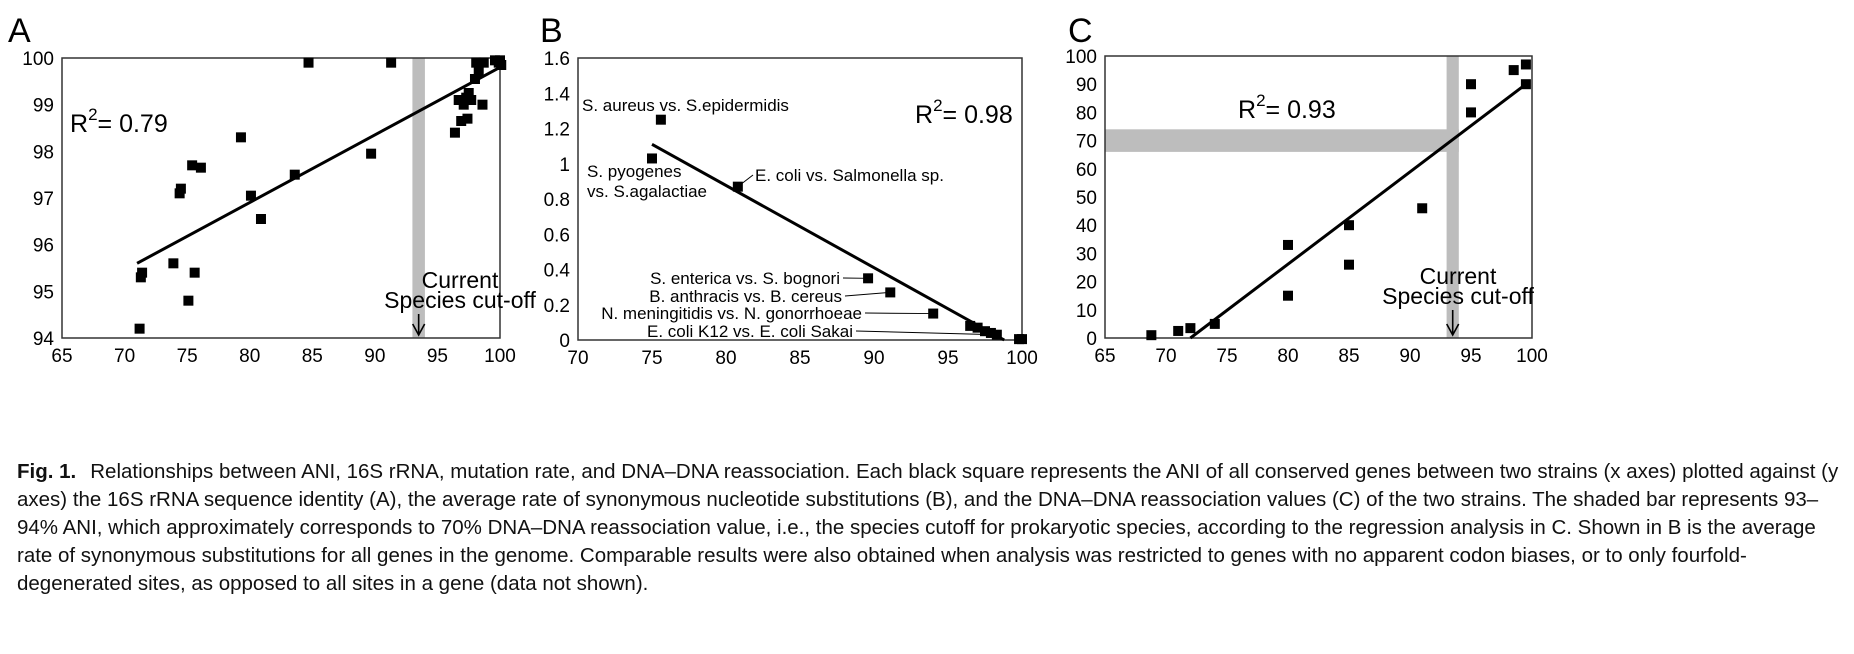 Image resolution: width=1854 pixels, height=654 pixels. I want to click on y-tick-label: 96, so click(43, 246).